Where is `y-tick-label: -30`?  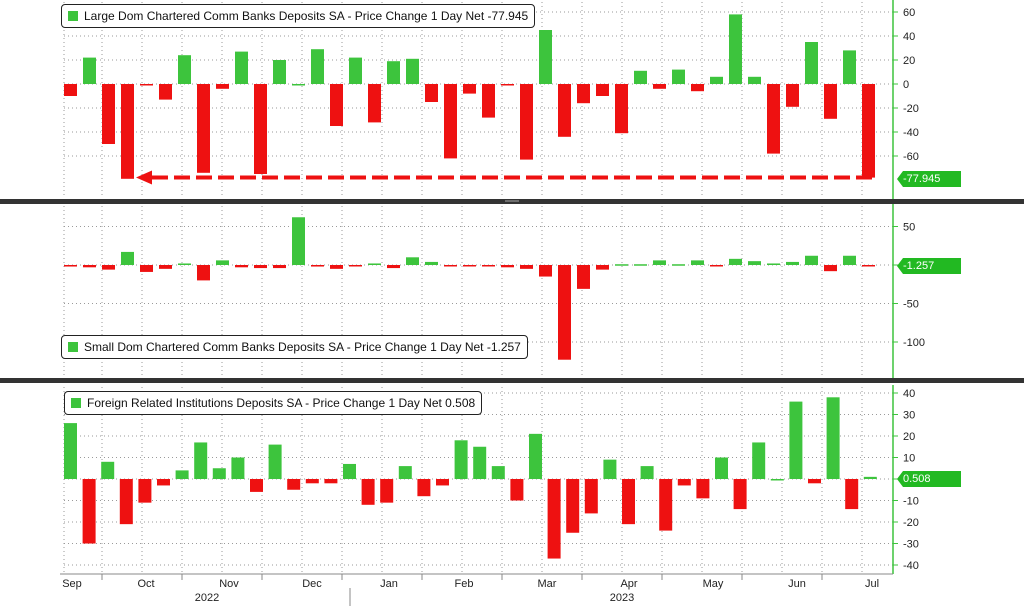 y-tick-label: -30 is located at coordinates (911, 545).